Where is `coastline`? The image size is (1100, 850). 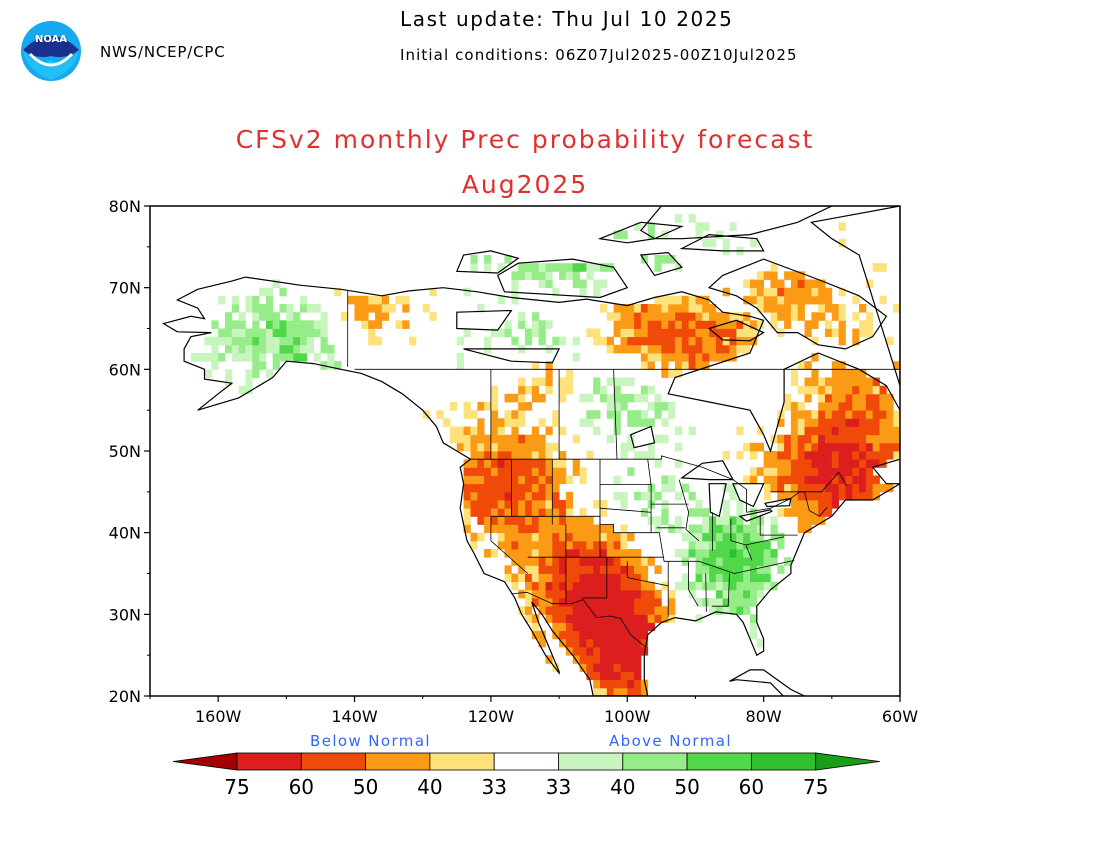
coastline is located at coordinates (487, 262).